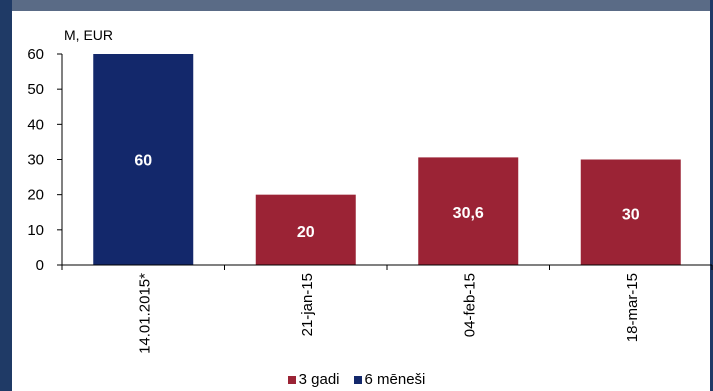 The height and width of the screenshot is (391, 713). I want to click on bar-value-label: 20, so click(306, 232).